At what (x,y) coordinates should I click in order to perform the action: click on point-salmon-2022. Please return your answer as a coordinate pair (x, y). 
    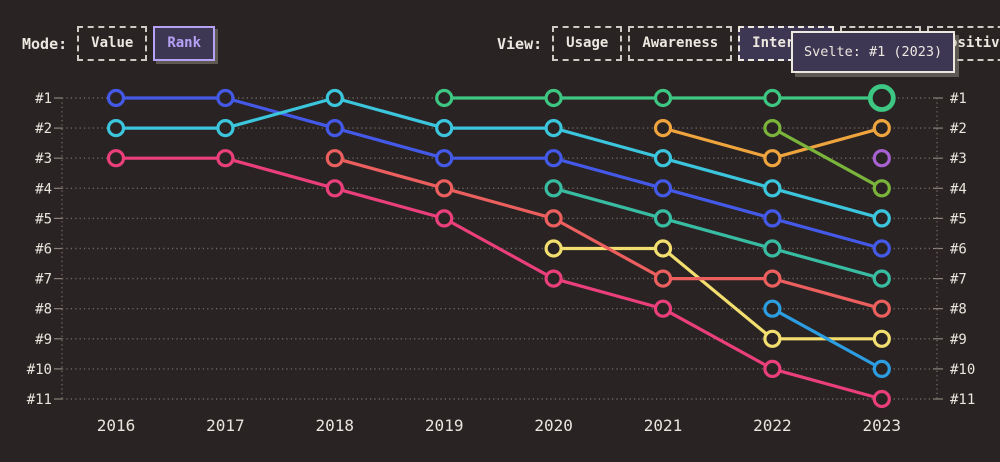
    Looking at the image, I should click on (772, 278).